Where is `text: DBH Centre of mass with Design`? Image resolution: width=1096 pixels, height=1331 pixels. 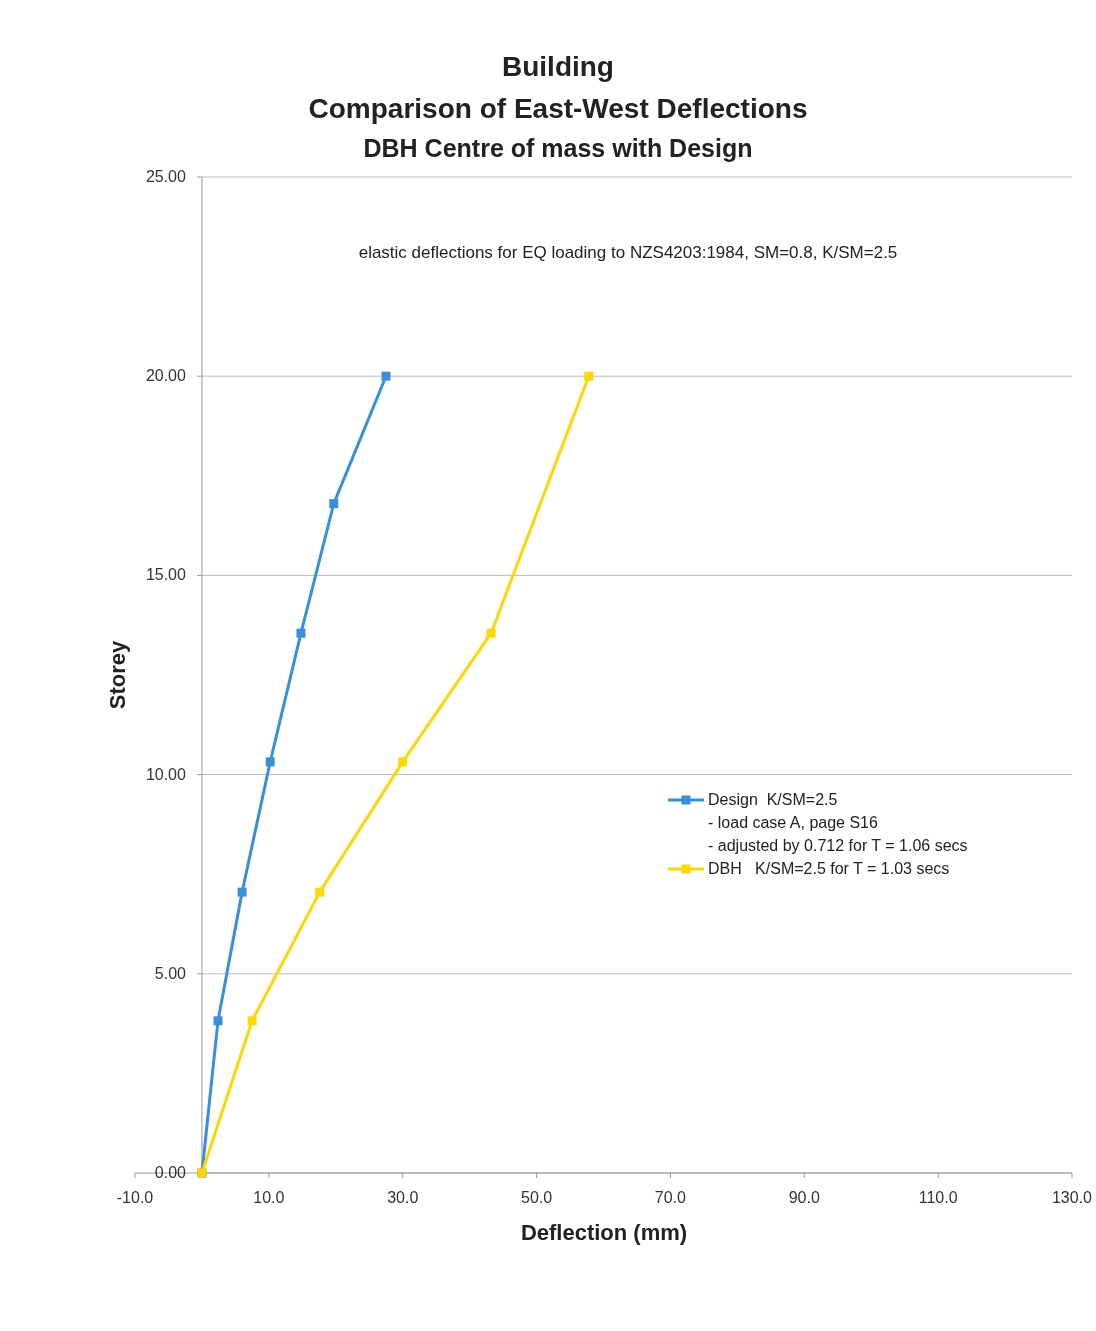 text: DBH Centre of mass with Design is located at coordinates (558, 148).